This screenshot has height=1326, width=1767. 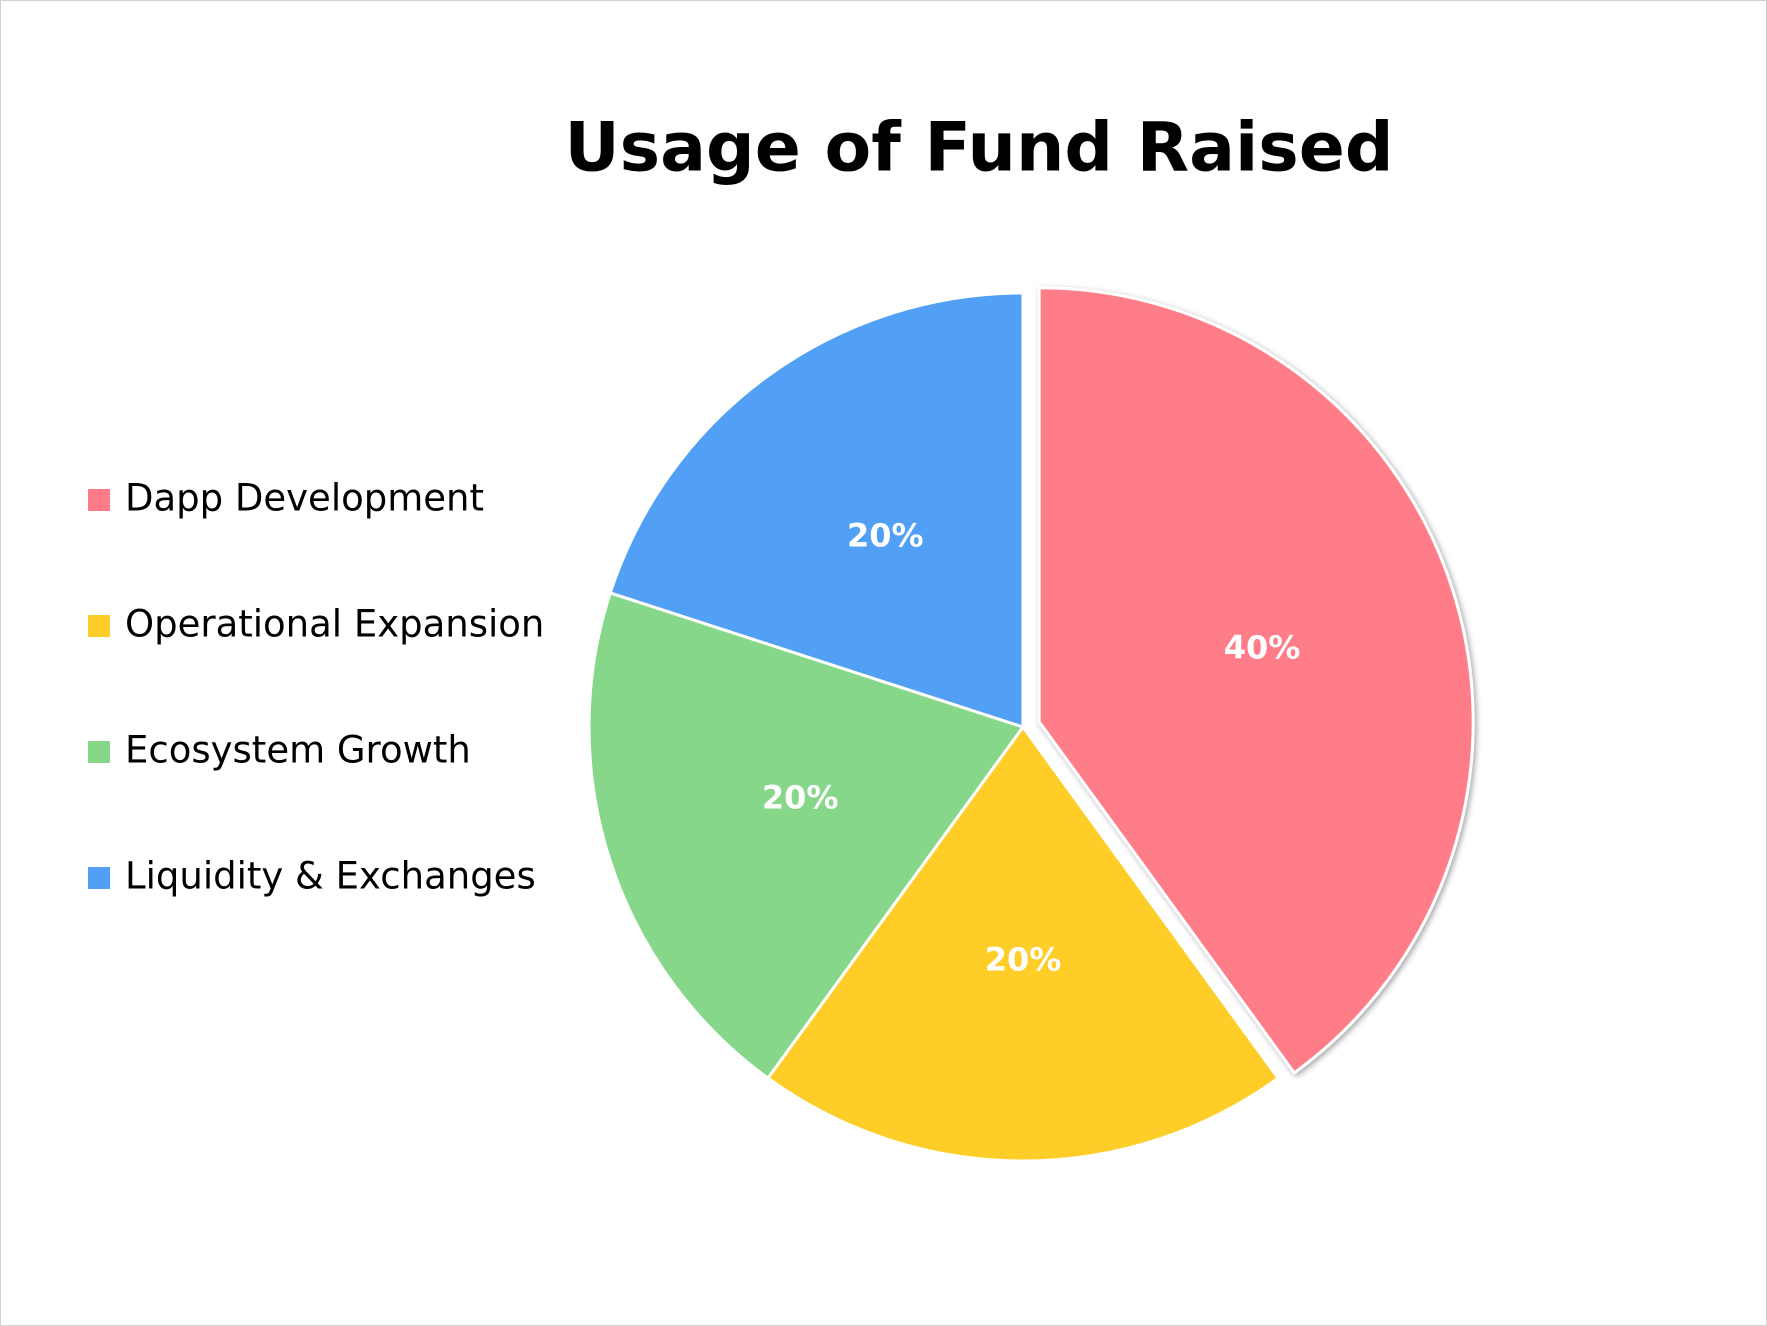 I want to click on legend-label: Operational Expansion, so click(x=334, y=624).